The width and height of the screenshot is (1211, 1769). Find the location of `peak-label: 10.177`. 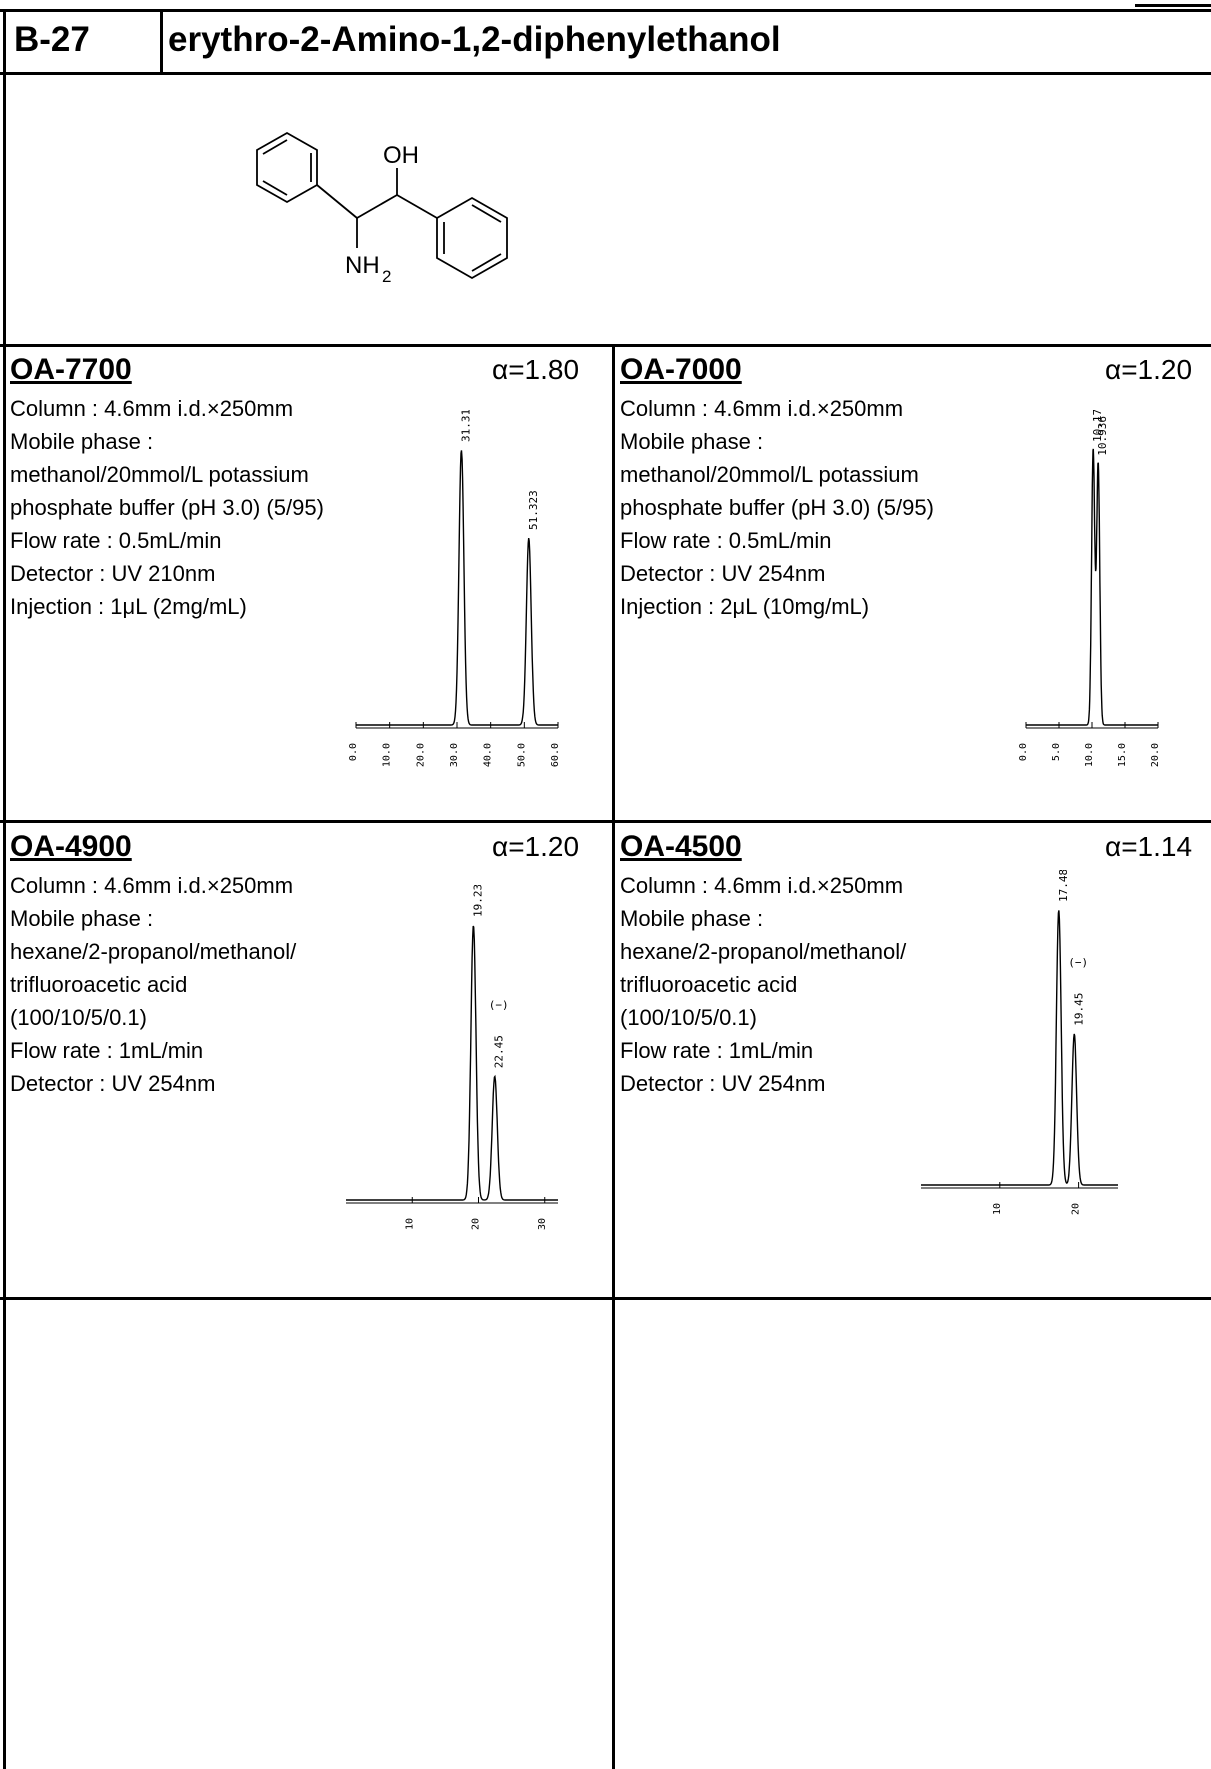

peak-label: 10.177 is located at coordinates (1097, 426).